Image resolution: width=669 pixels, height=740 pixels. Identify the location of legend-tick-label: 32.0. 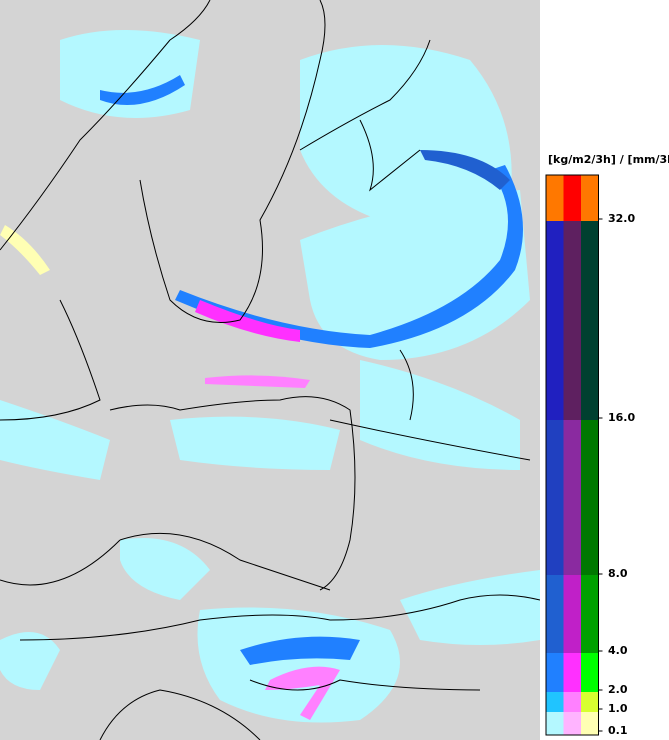
(621, 218).